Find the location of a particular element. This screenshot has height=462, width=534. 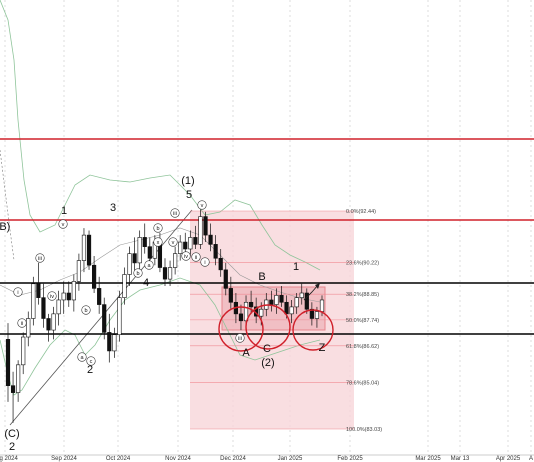

highlight-circle-a is located at coordinates (241, 329).